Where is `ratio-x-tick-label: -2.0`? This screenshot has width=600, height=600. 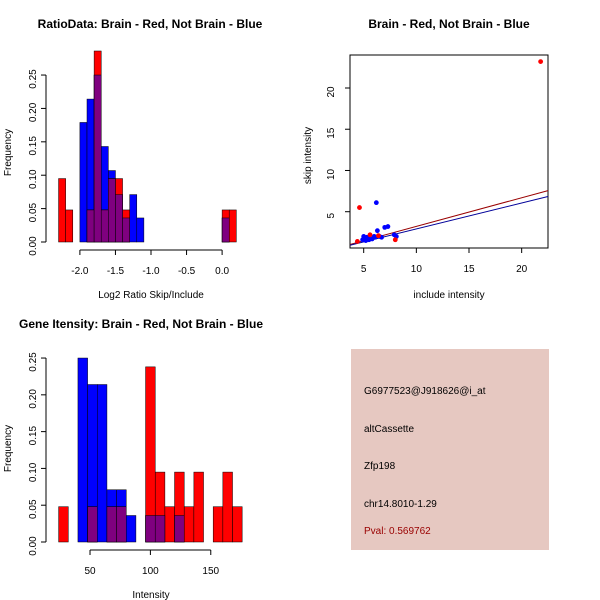
ratio-x-tick-label: -2.0 is located at coordinates (80, 271).